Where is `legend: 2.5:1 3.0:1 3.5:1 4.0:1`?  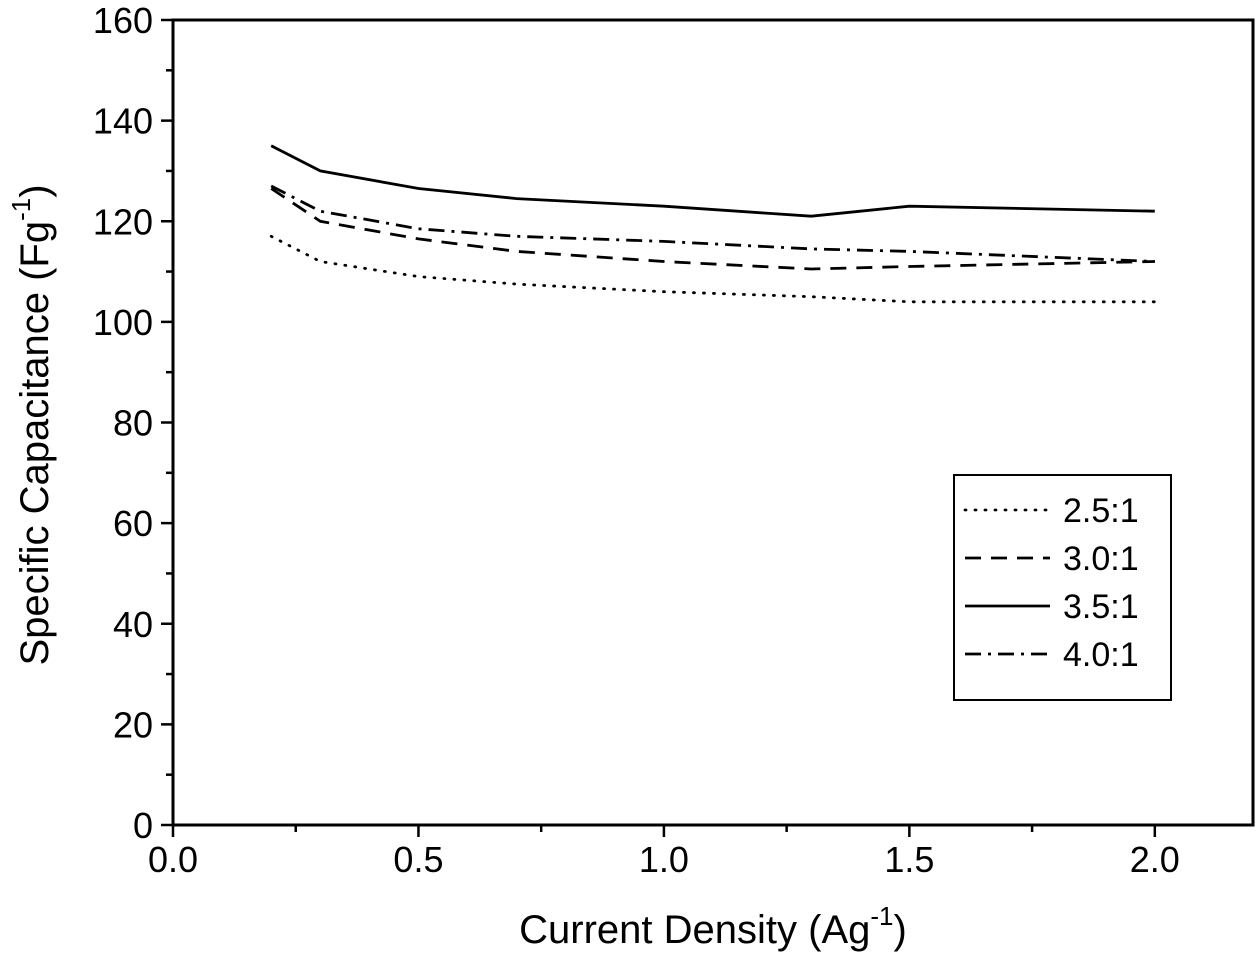 legend: 2.5:1 3.0:1 3.5:1 4.0:1 is located at coordinates (1062, 587).